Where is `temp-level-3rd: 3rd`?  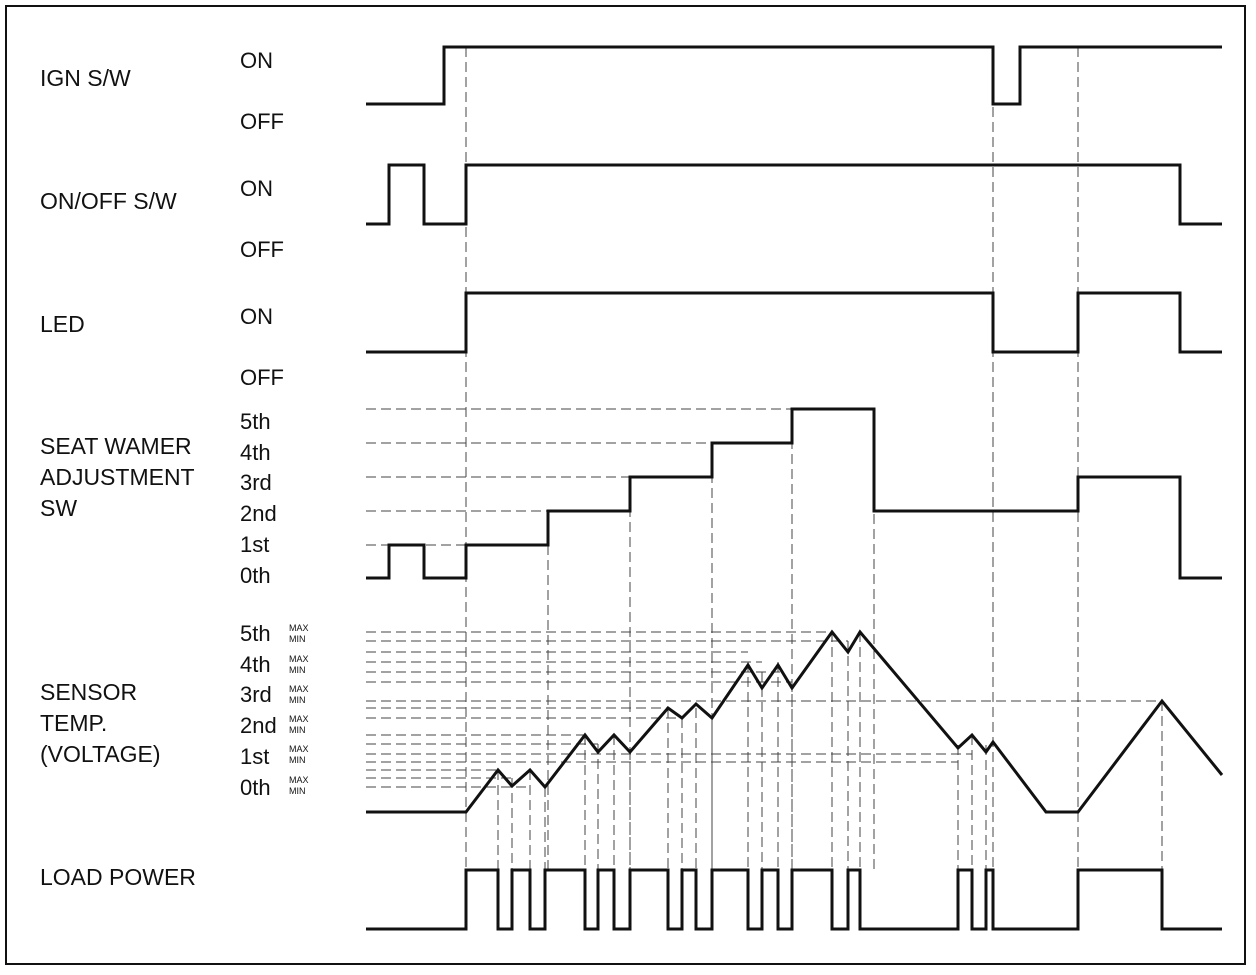
temp-level-3rd: 3rd is located at coordinates (256, 694).